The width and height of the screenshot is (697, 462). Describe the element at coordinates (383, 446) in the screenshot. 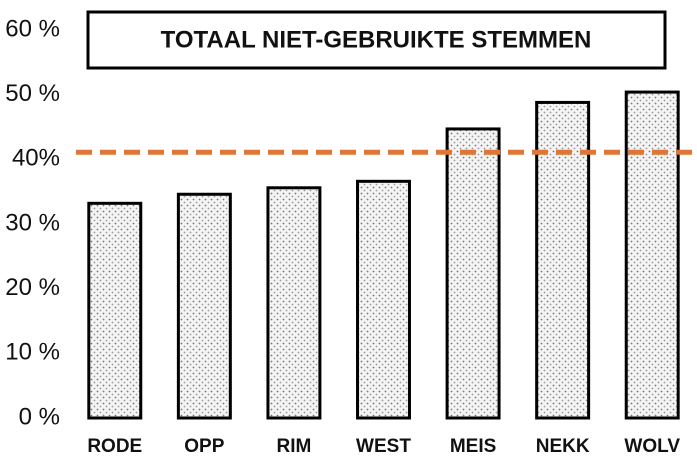

I see `x-tick-label: WEST` at that location.